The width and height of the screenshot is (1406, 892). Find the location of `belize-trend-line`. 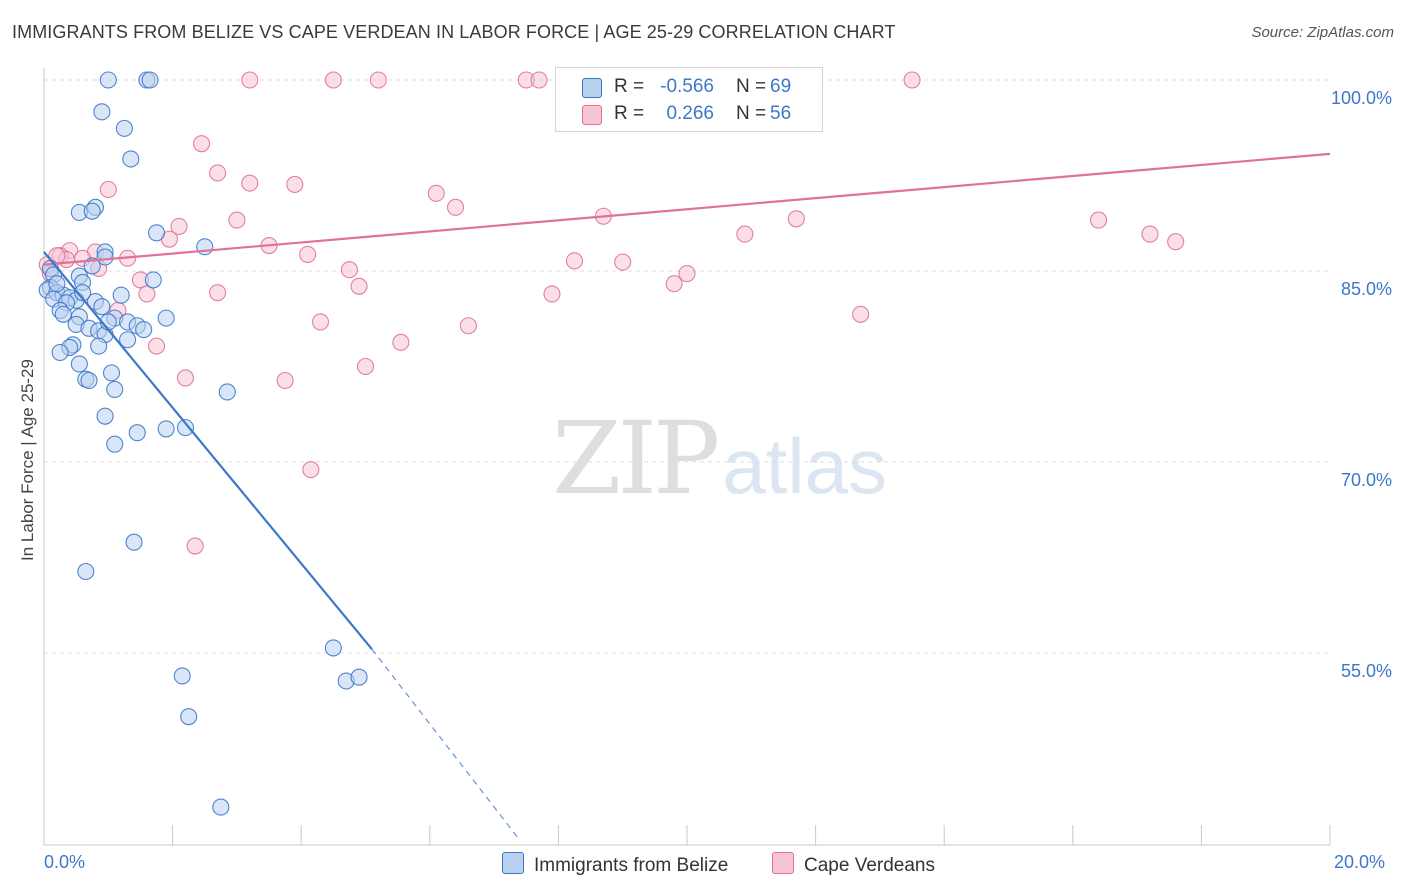

belize-trend-line is located at coordinates (208, 450).